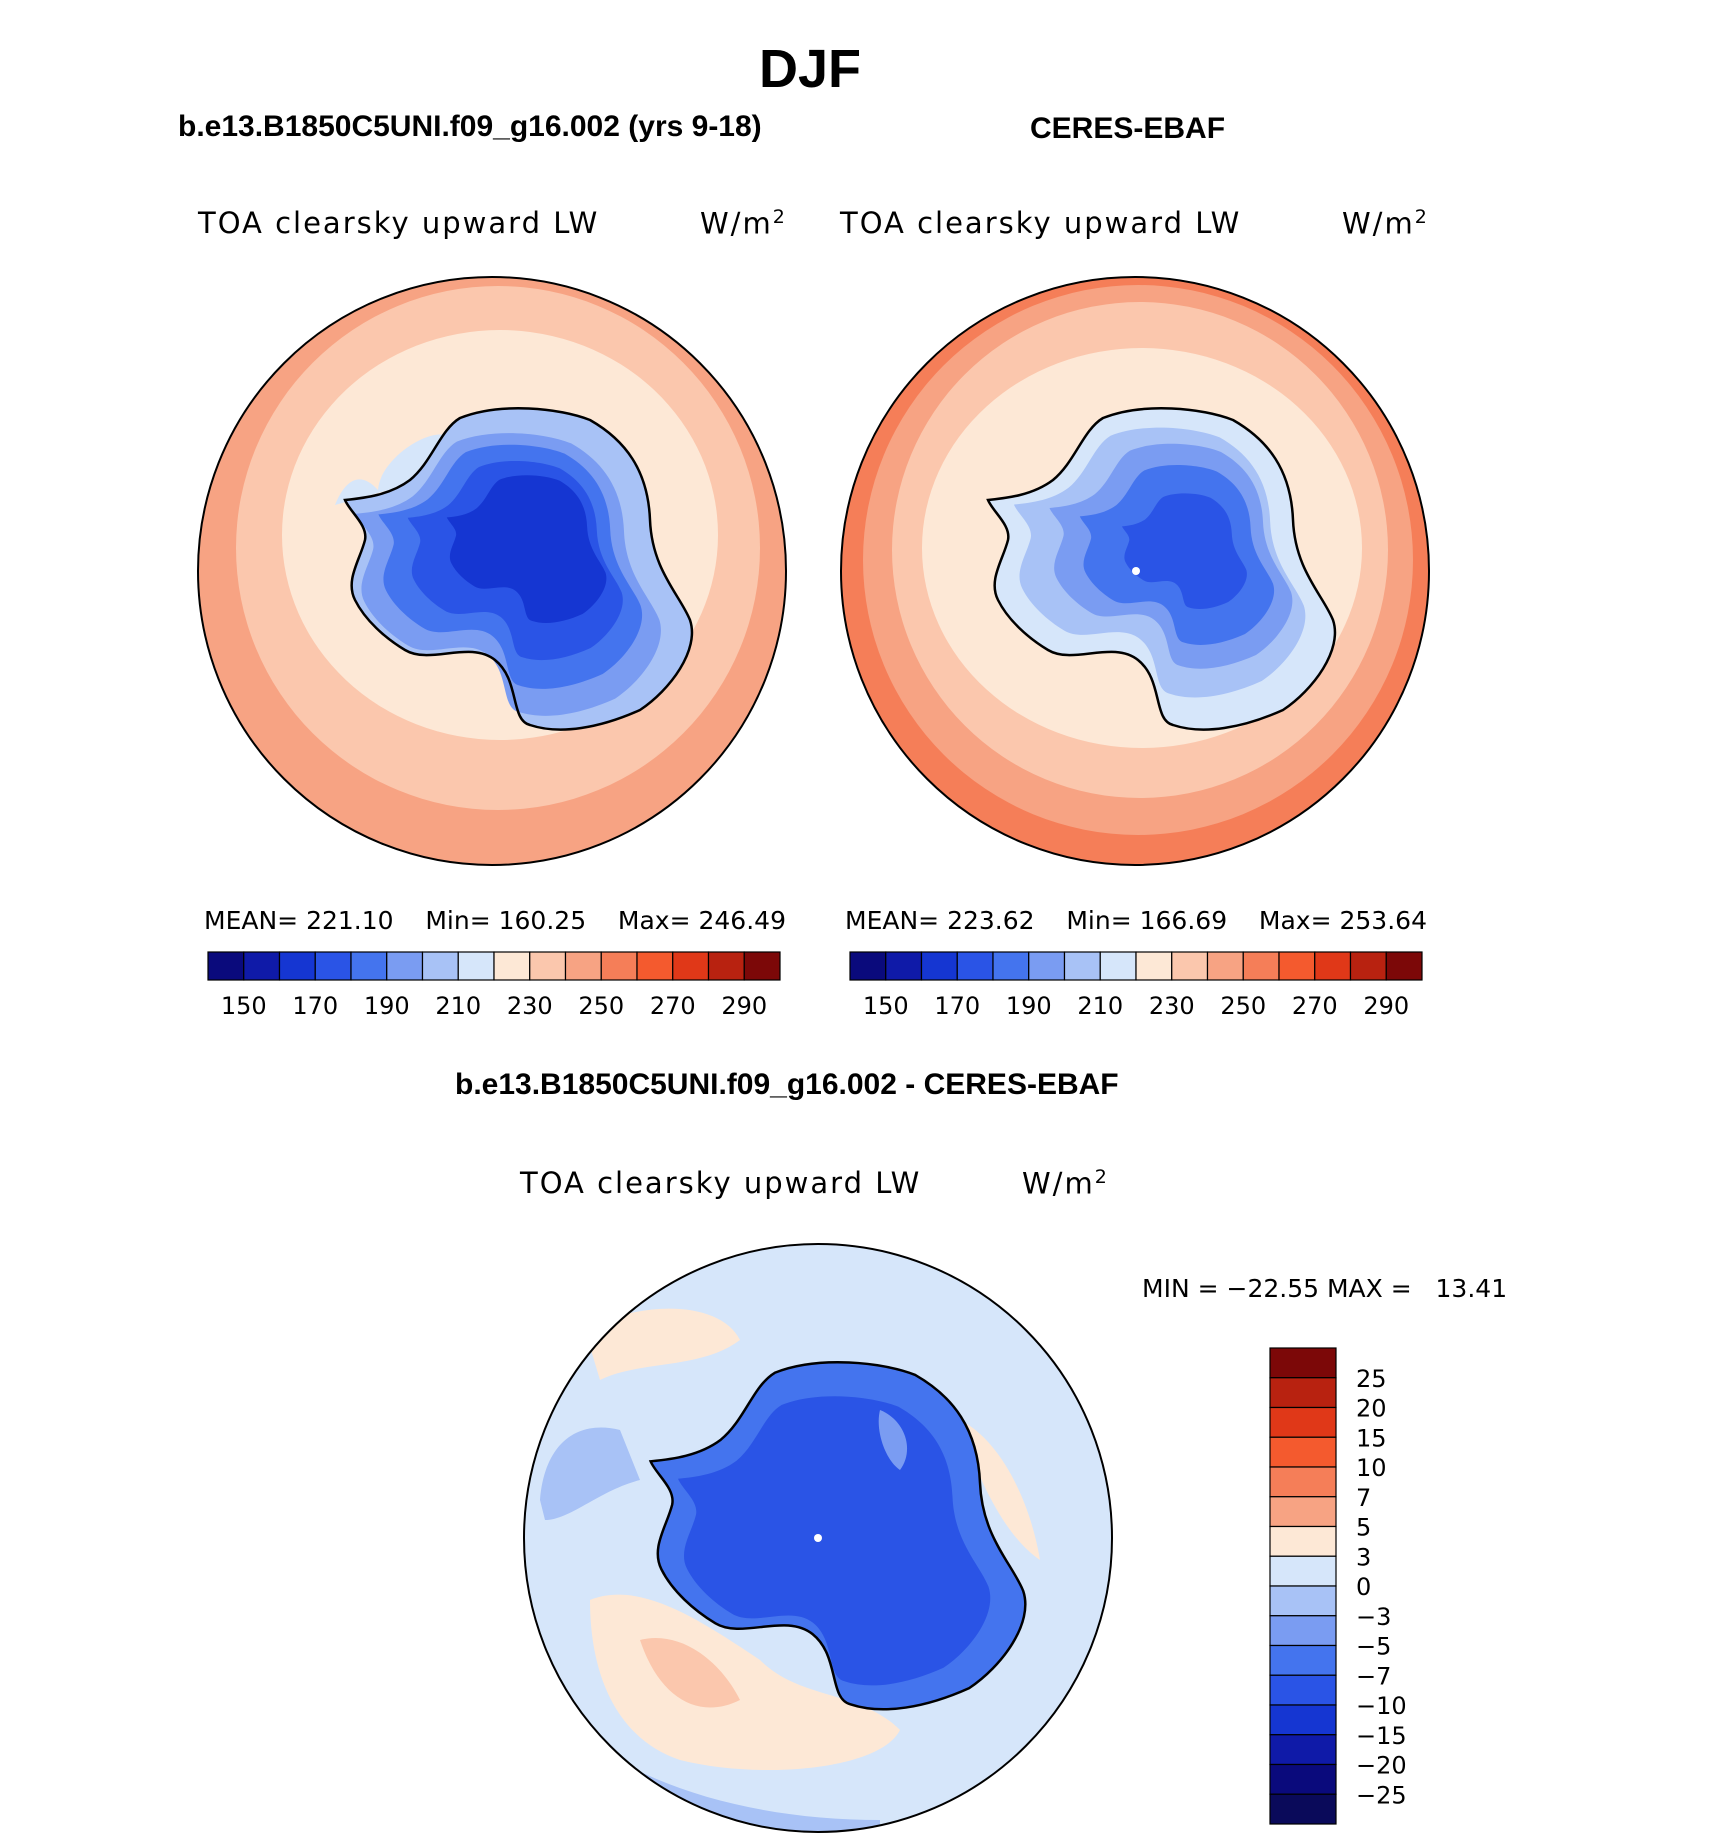  Describe the element at coordinates (458, 920) in the screenshot. I see `model-min-label: Min=` at that location.